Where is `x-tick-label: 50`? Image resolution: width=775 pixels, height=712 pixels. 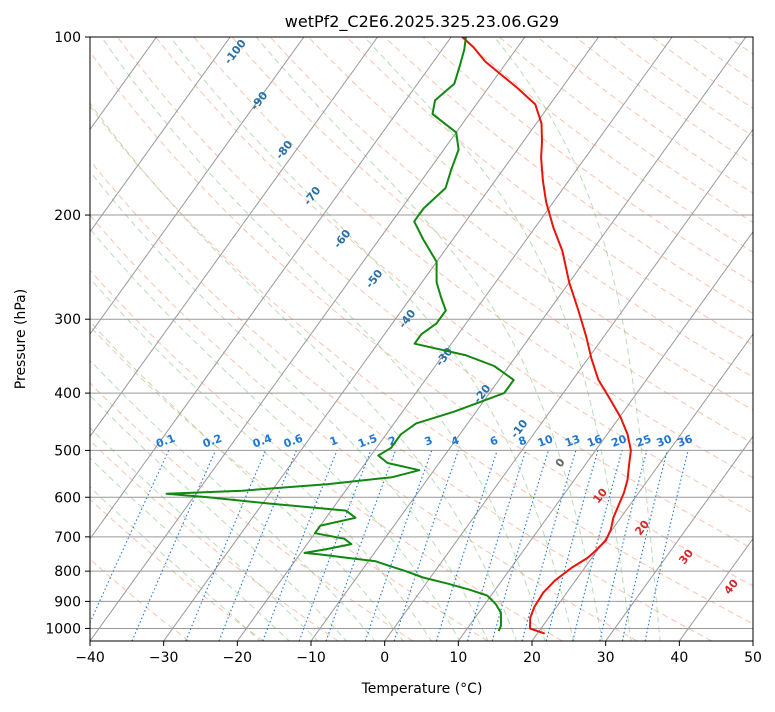
x-tick-label: 50 is located at coordinates (753, 658).